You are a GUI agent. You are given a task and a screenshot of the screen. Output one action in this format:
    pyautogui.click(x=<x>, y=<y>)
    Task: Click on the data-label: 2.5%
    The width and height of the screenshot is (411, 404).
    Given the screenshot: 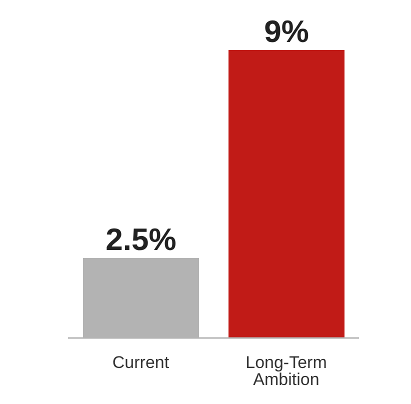 What is the action you would take?
    pyautogui.click(x=141, y=239)
    